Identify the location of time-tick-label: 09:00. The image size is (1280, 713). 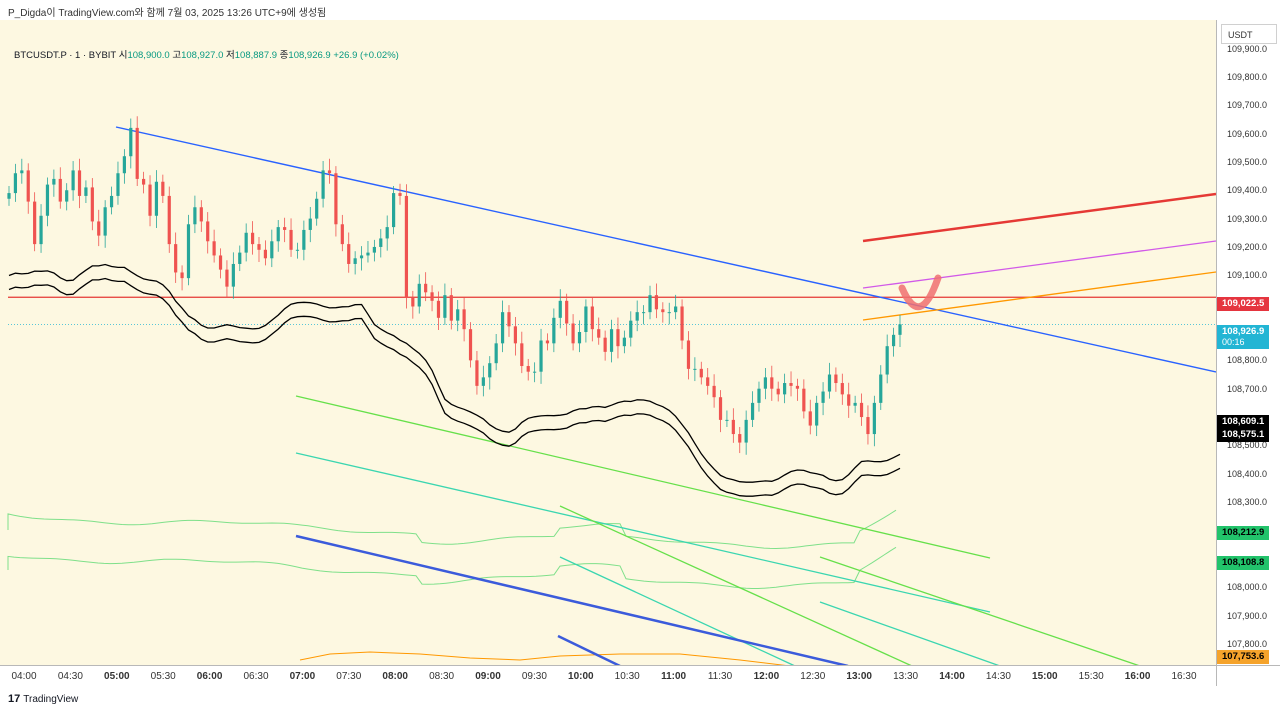
(488, 676).